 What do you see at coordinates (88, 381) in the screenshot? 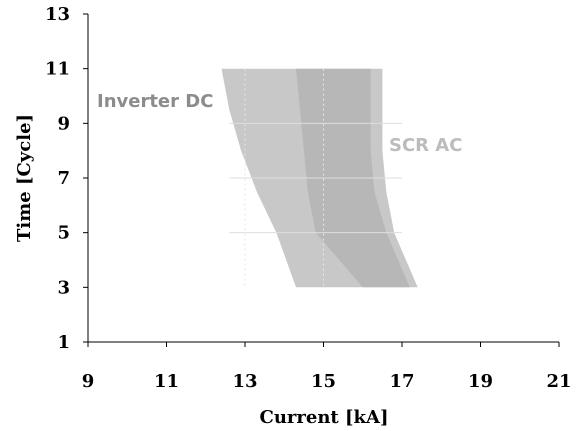
I see `x-tick-label-9: 9` at bounding box center [88, 381].